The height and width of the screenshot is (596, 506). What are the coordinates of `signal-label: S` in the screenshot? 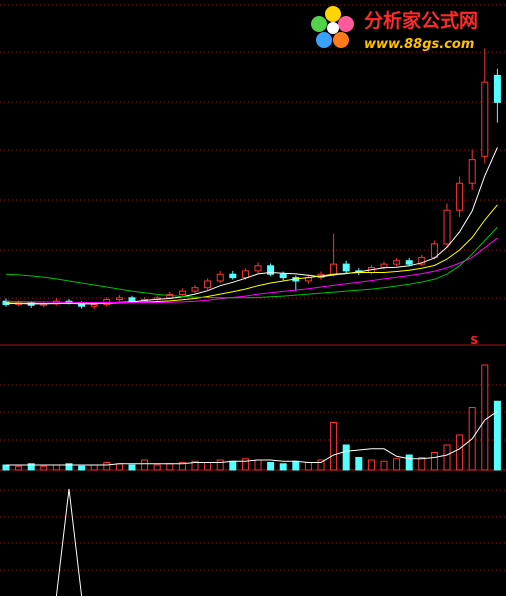 It's located at (474, 340).